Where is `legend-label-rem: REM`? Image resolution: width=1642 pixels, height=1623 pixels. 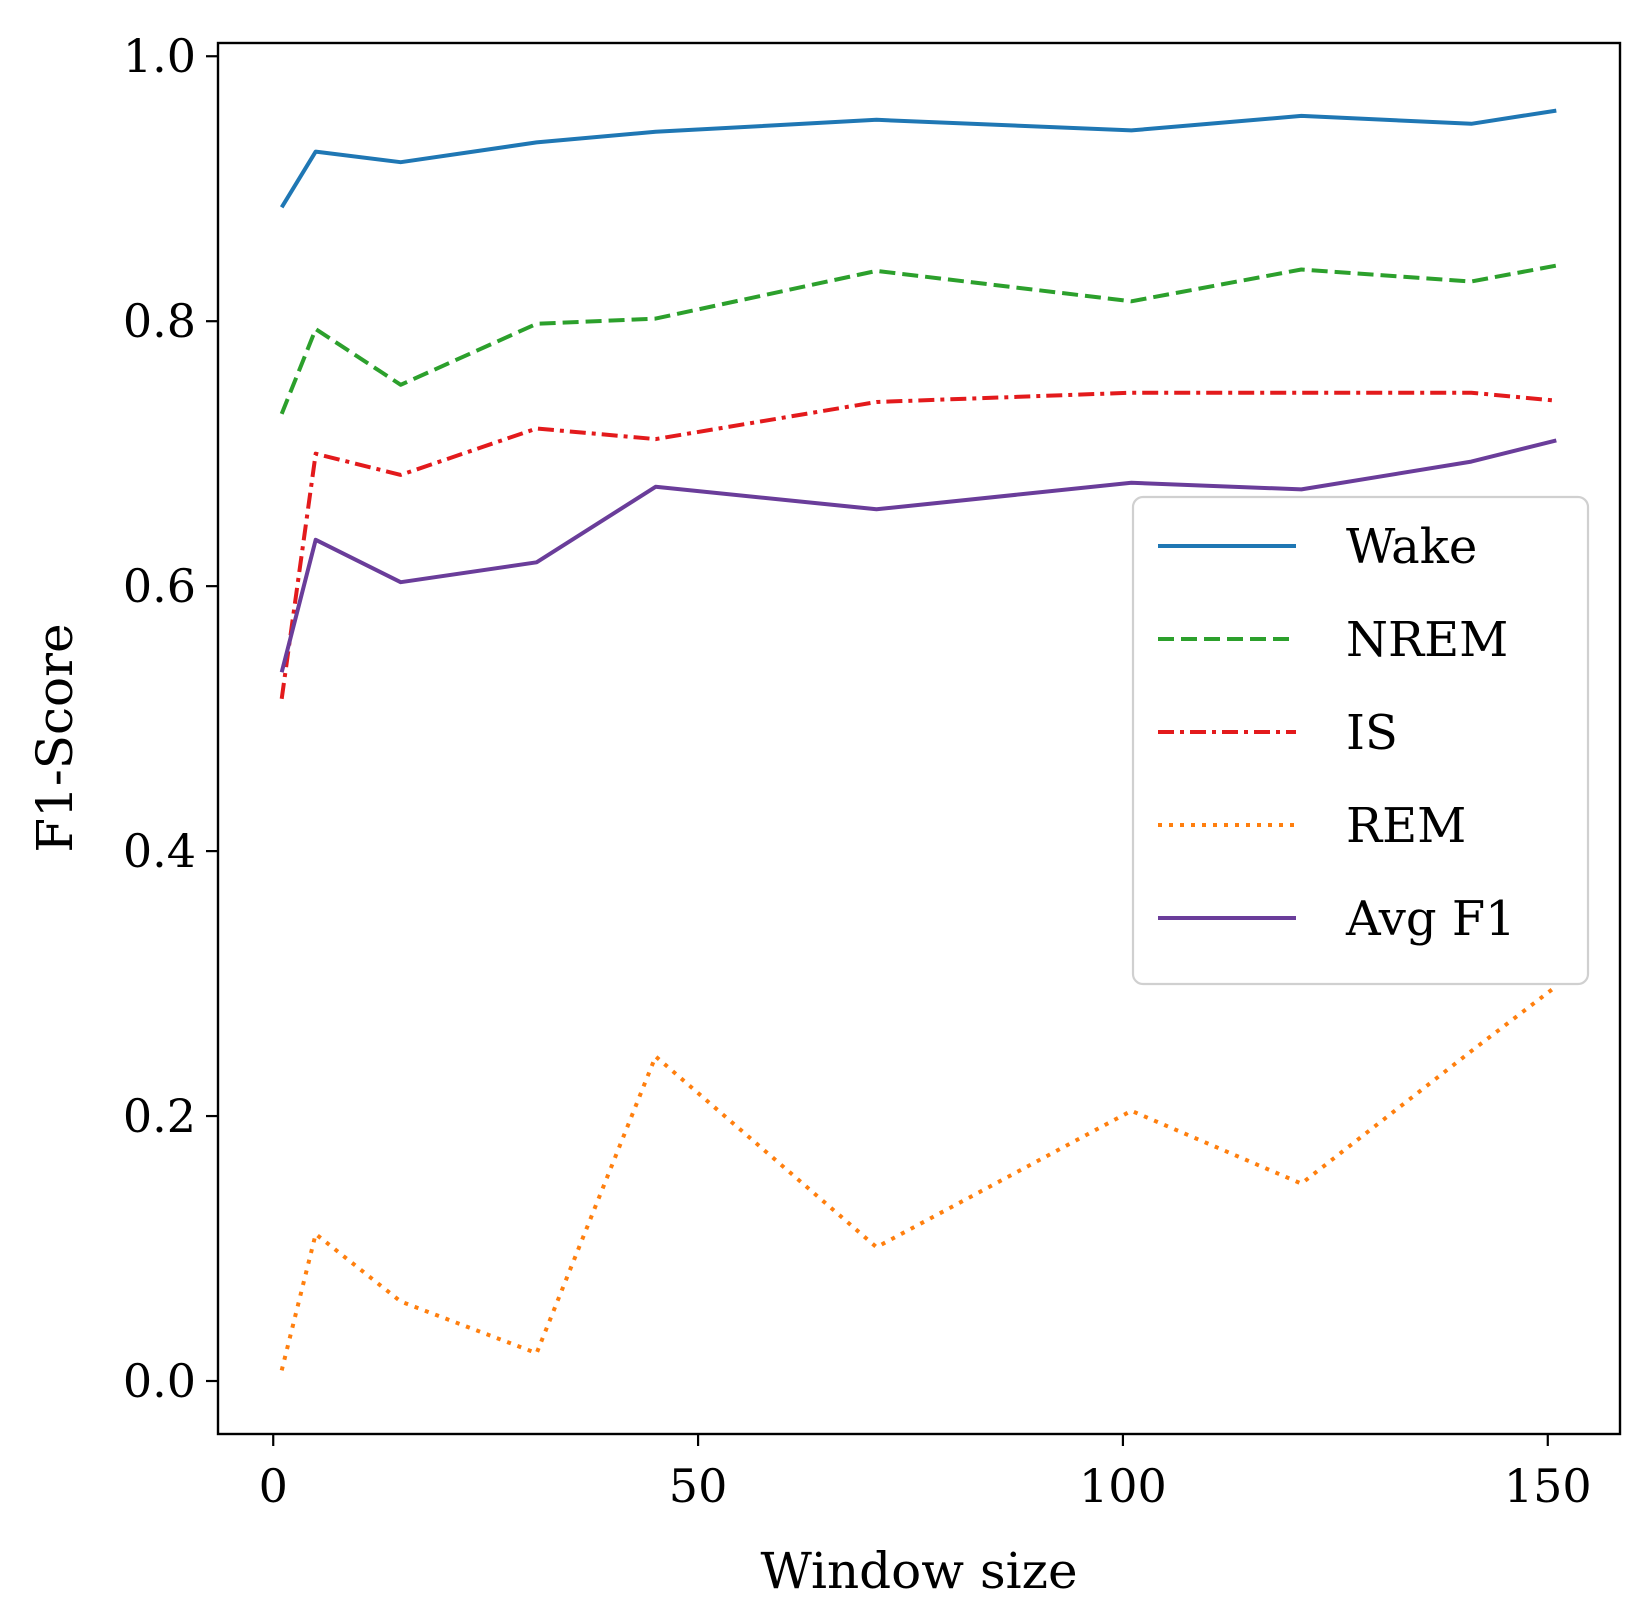
legend-label-rem: REM is located at coordinates (1406, 826).